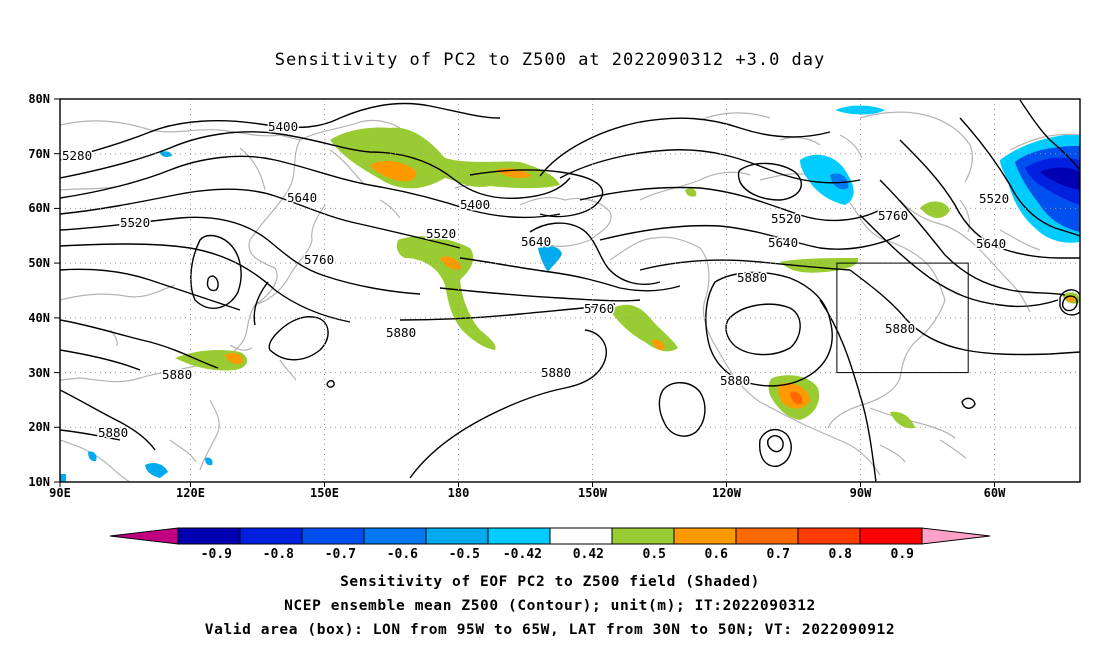  Describe the element at coordinates (39, 482) in the screenshot. I see `lat-label: 10N` at that location.